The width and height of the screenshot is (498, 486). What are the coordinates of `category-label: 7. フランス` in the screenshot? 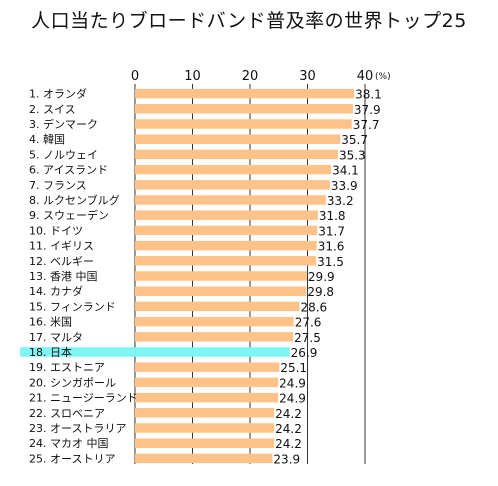 It's located at (58, 185).